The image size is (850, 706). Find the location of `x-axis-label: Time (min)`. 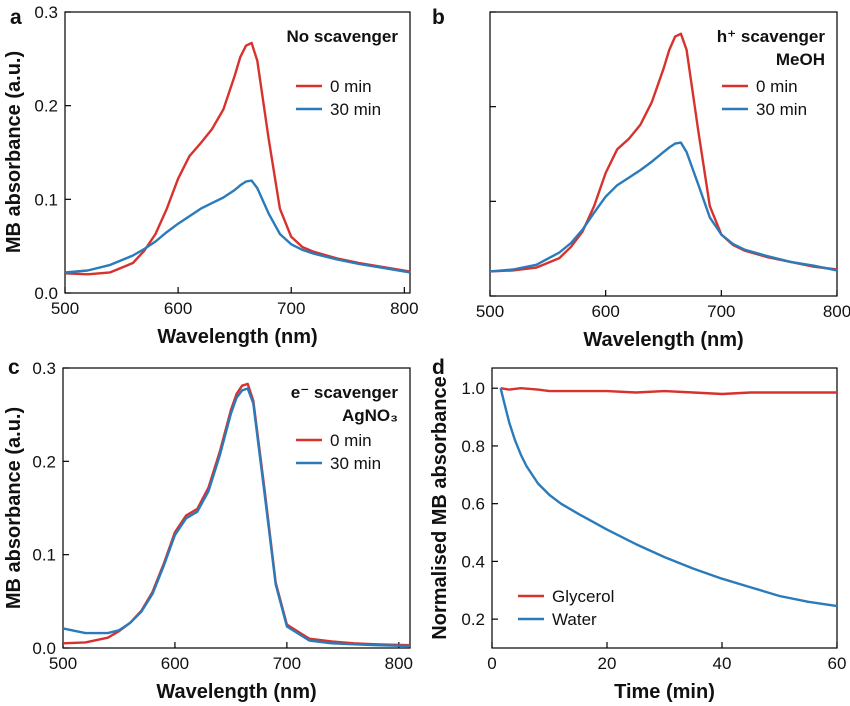

x-axis-label: Time (min) is located at coordinates (664, 692).